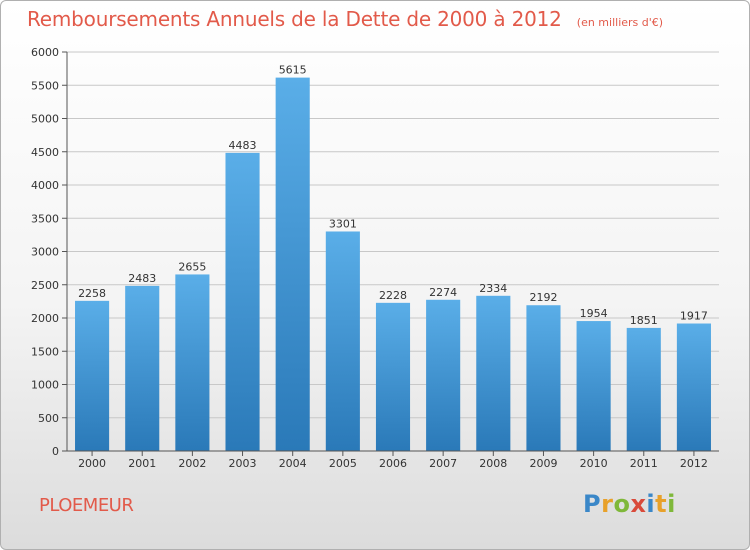  Describe the element at coordinates (86, 505) in the screenshot. I see `commune-name: PLOEMEUR` at that location.